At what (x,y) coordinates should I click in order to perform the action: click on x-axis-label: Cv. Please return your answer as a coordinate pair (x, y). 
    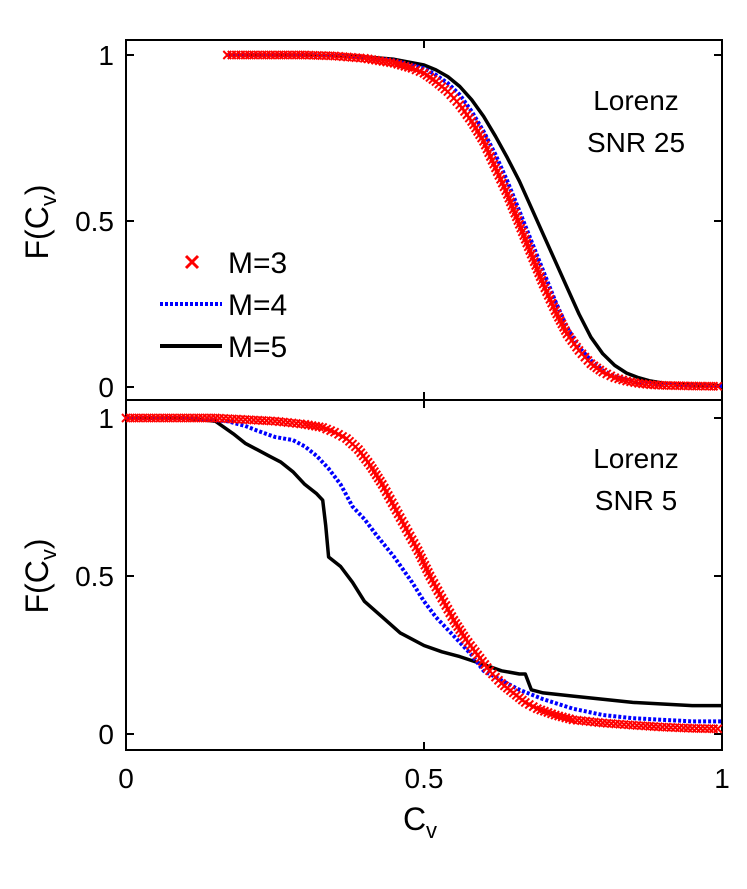
    Looking at the image, I should click on (420, 822).